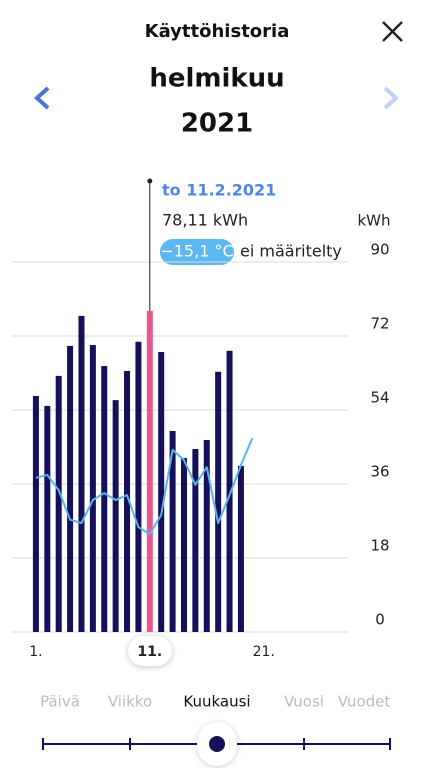 The width and height of the screenshot is (435, 772). What do you see at coordinates (304, 702) in the screenshot?
I see `tab: Vuosi` at bounding box center [304, 702].